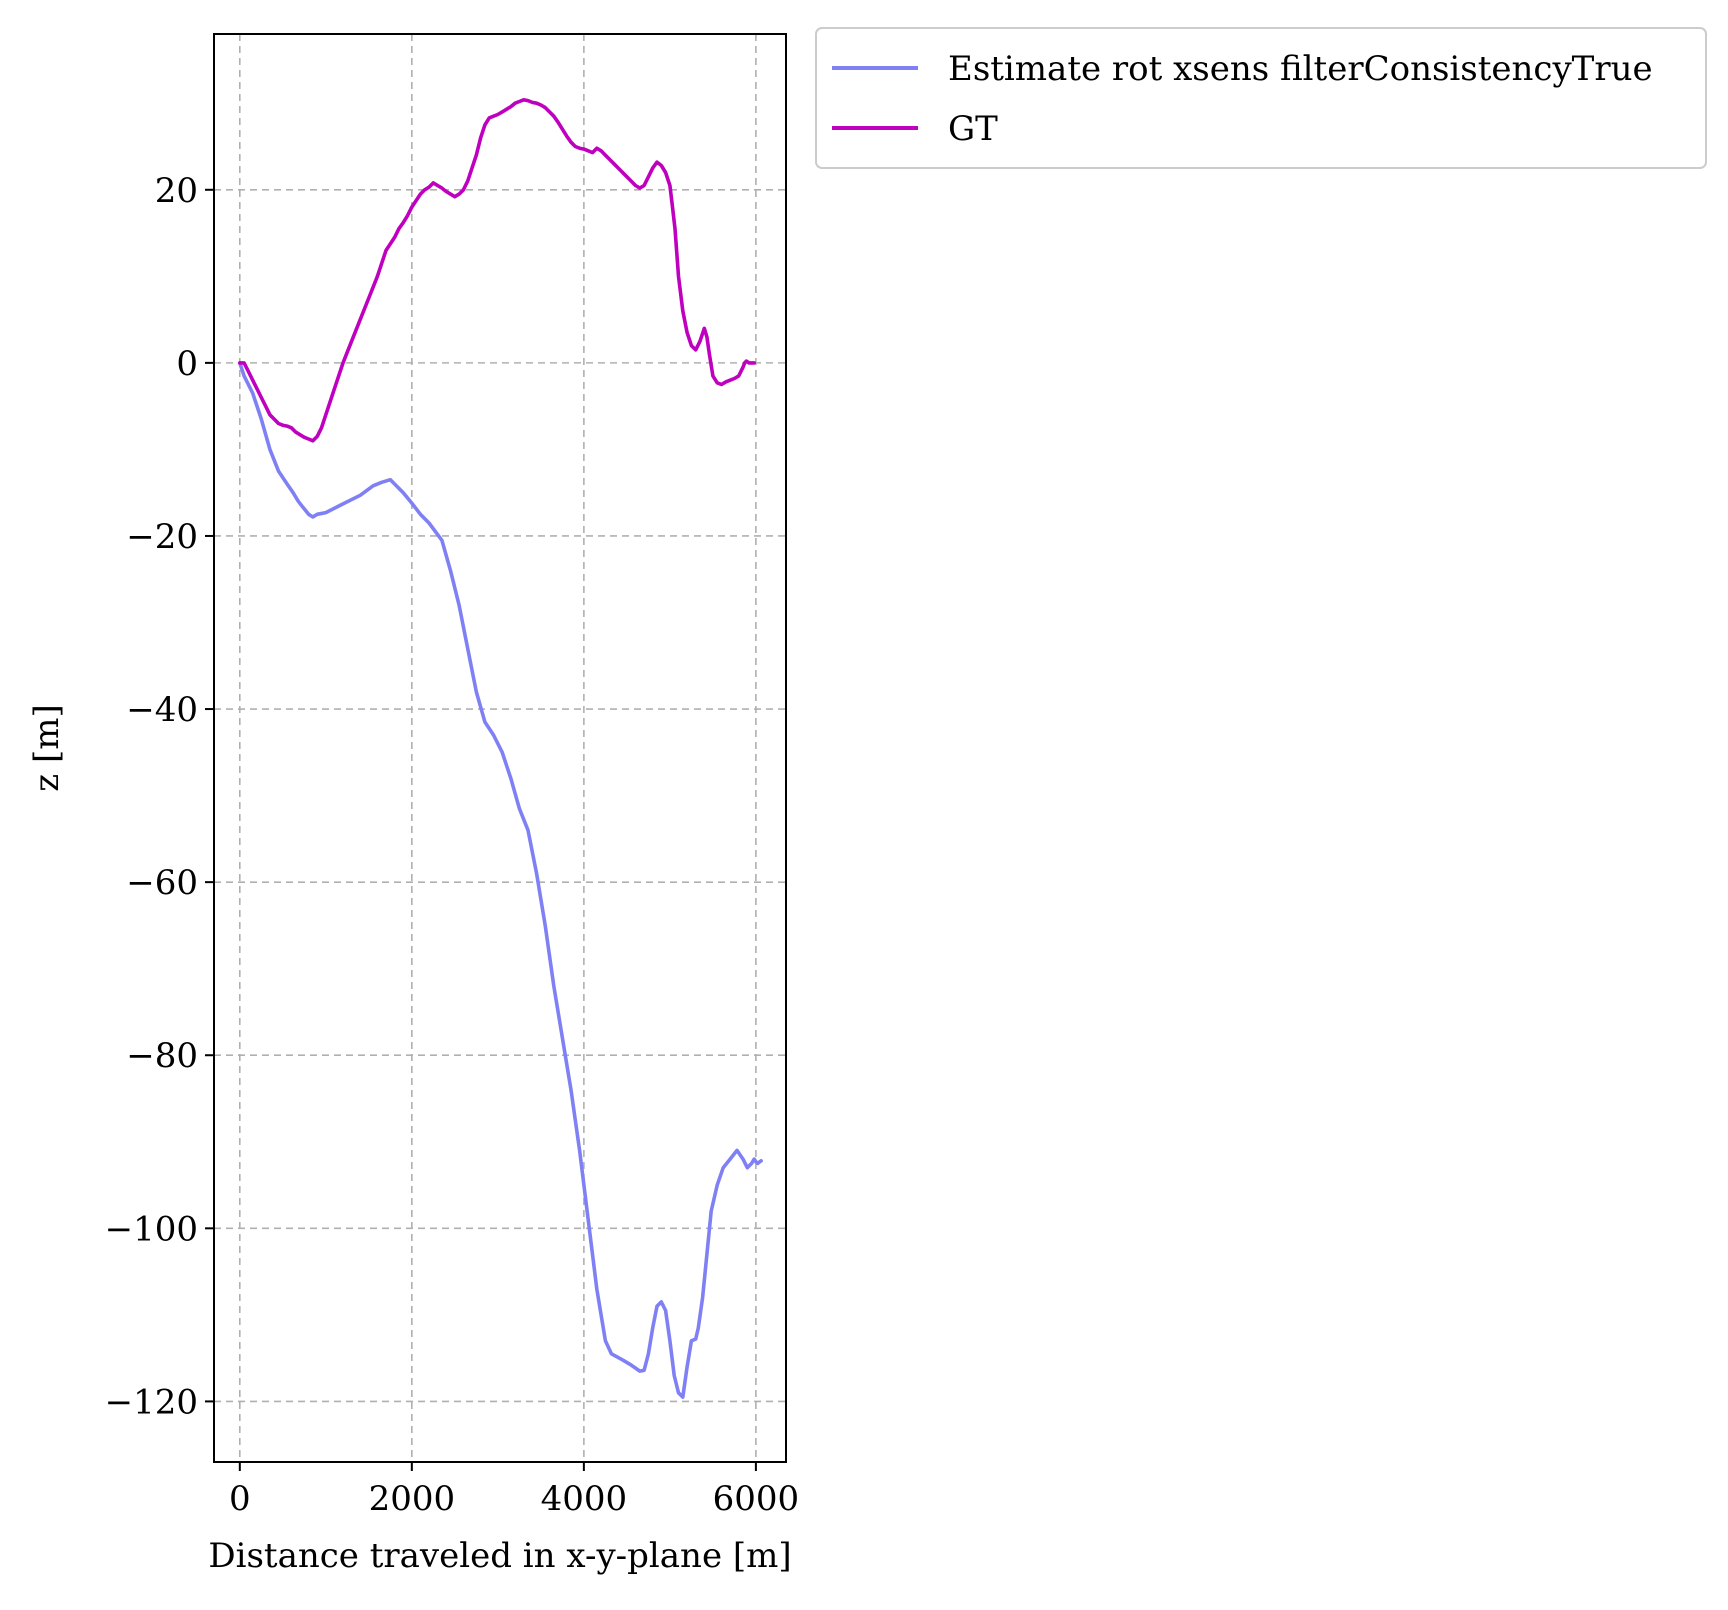 Image resolution: width=1728 pixels, height=1610 pixels. What do you see at coordinates (47, 748) in the screenshot?
I see `y-axis-label: z [m]` at bounding box center [47, 748].